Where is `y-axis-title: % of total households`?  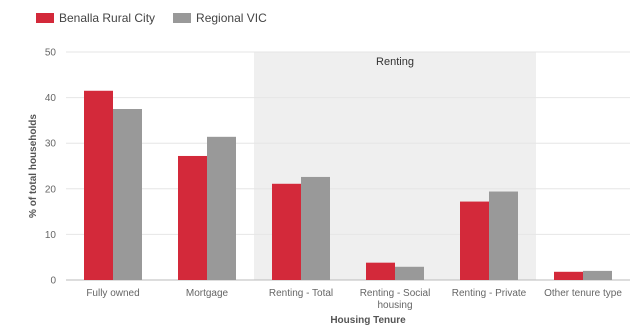 y-axis-title: % of total households is located at coordinates (33, 166).